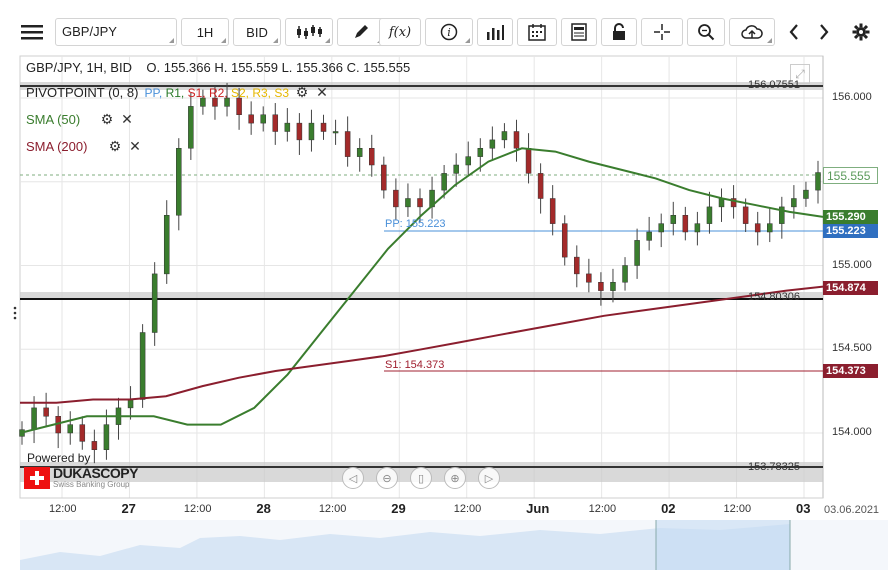 Image resolution: width=888 pixels, height=570 pixels. What do you see at coordinates (852, 97) in the screenshot?
I see `price-tick-label: 156.000` at bounding box center [852, 97].